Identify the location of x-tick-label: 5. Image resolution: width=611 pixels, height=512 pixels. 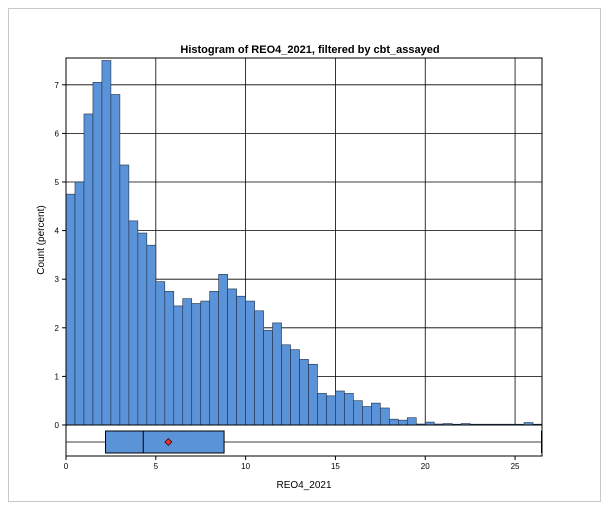
(156, 466).